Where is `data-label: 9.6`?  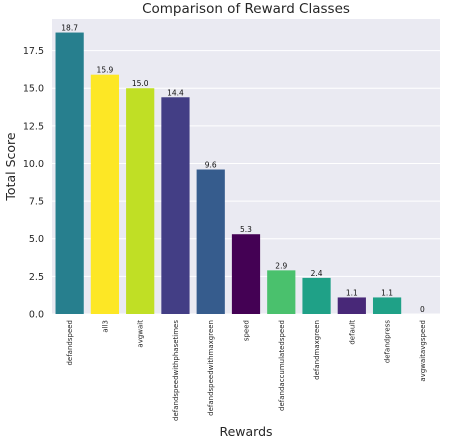 data-label: 9.6 is located at coordinates (211, 165).